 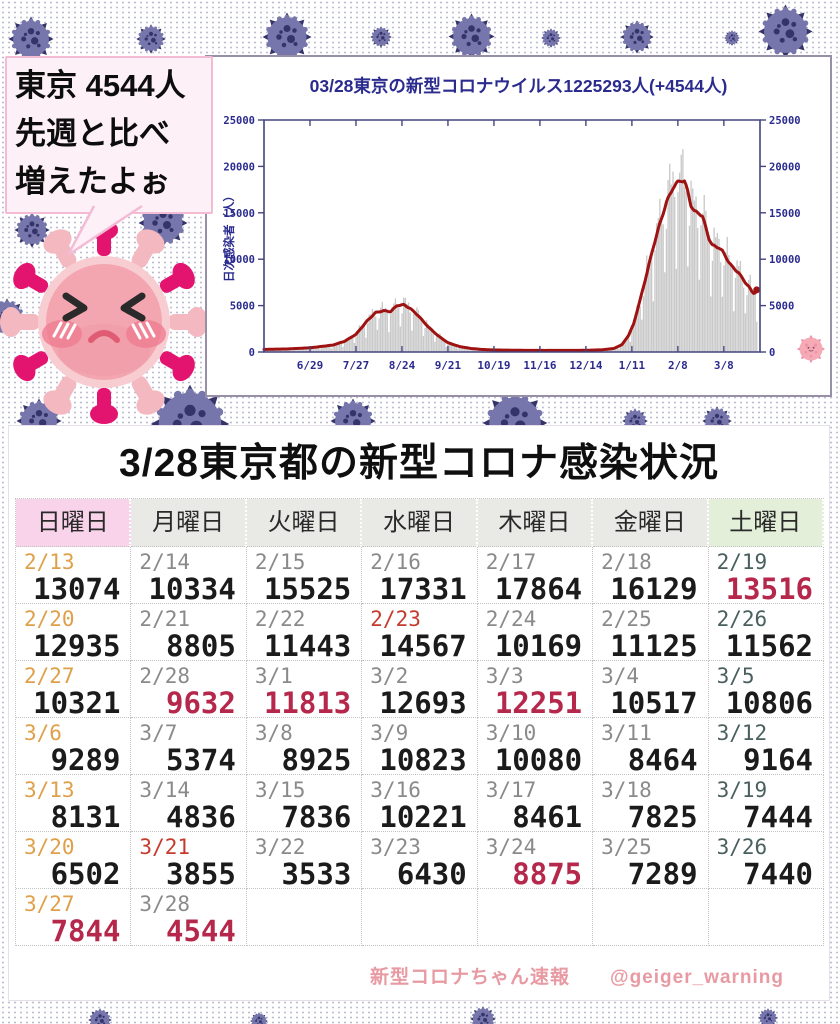 What do you see at coordinates (77, 588) in the screenshot?
I see `cell-value: 13074` at bounding box center [77, 588].